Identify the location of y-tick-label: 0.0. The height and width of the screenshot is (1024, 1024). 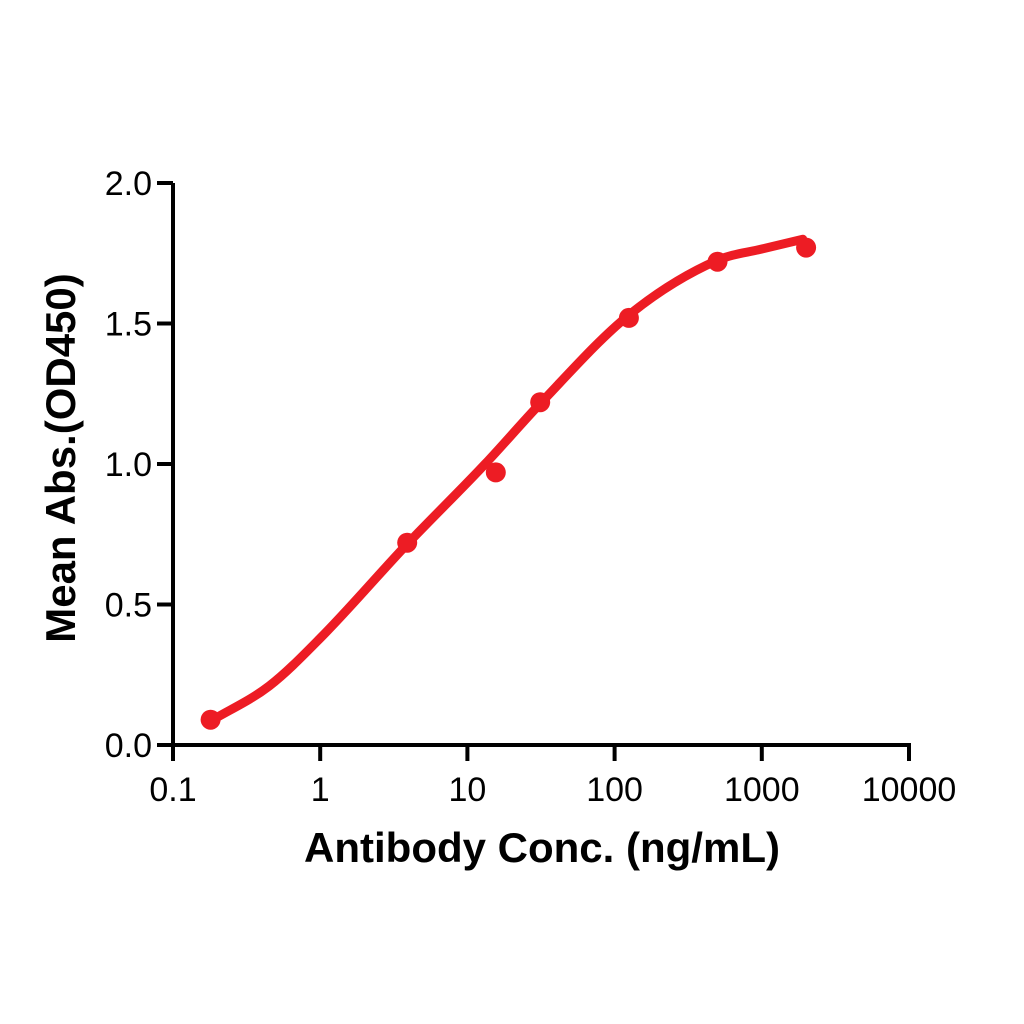
(128, 746).